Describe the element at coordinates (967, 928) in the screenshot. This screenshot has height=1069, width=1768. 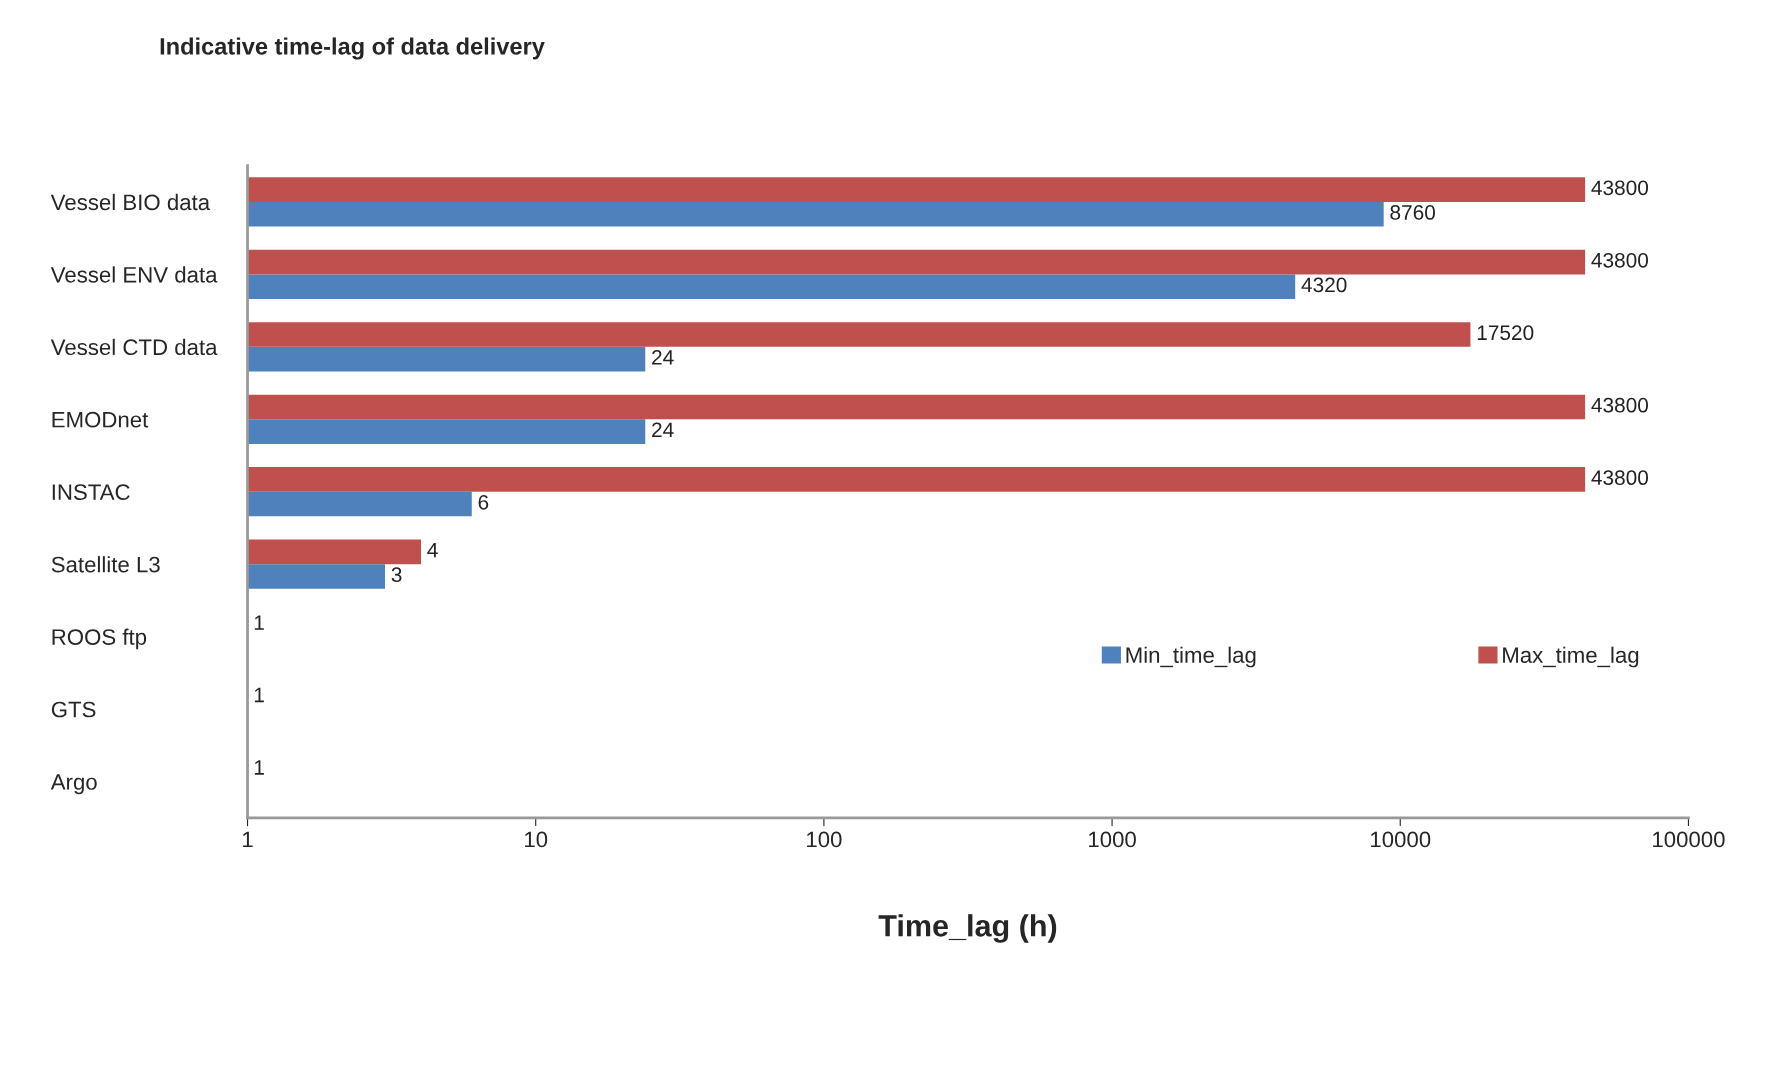
I see `x-axis-title: Time_lag (h)` at that location.